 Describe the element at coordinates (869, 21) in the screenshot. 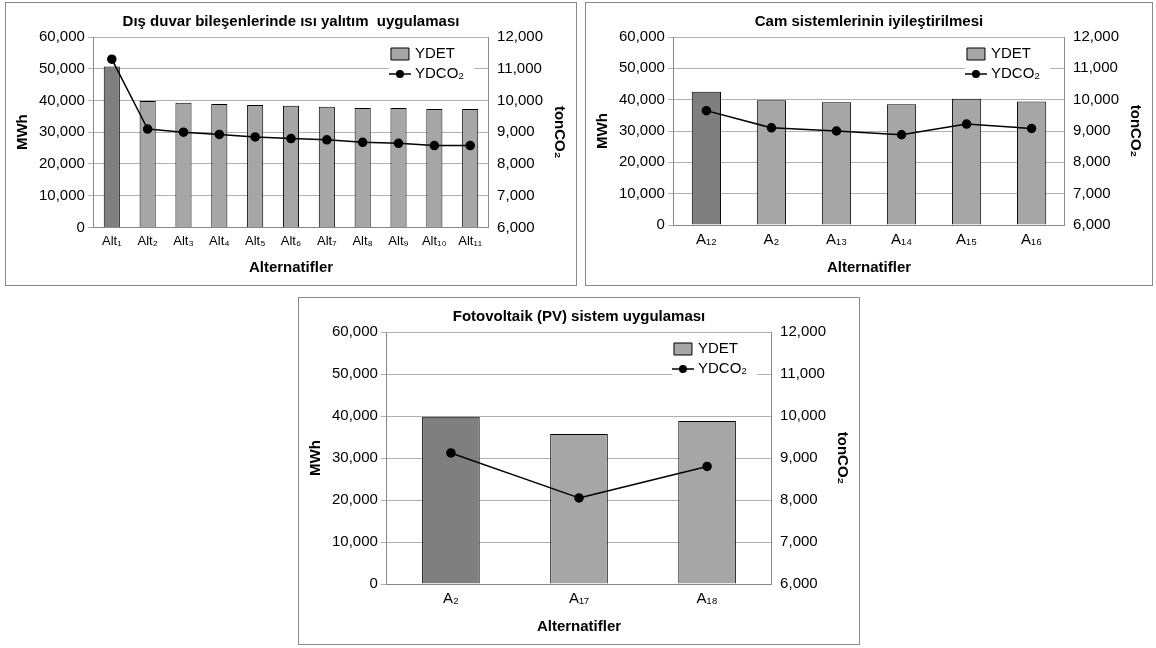

I see `chart-title: Cam sistemlerinin iyileştirilmesi` at that location.